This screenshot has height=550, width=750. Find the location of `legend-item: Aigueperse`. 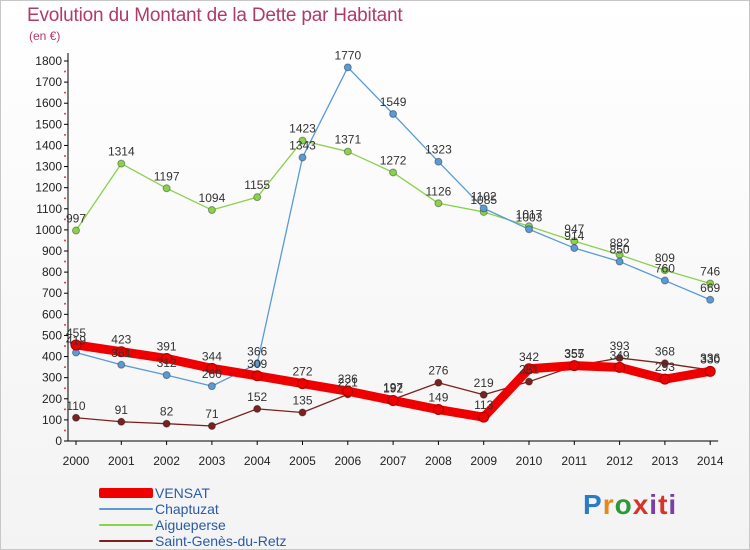

legend-item: Aigueperse is located at coordinates (229, 525).